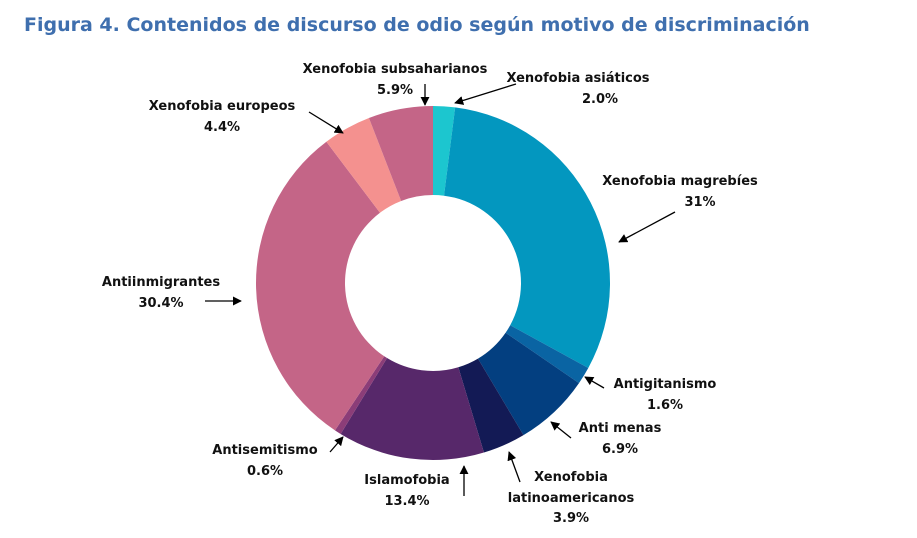  Describe the element at coordinates (400, 153) in the screenshot. I see `slice-xenofobia-subsaharianos` at that location.